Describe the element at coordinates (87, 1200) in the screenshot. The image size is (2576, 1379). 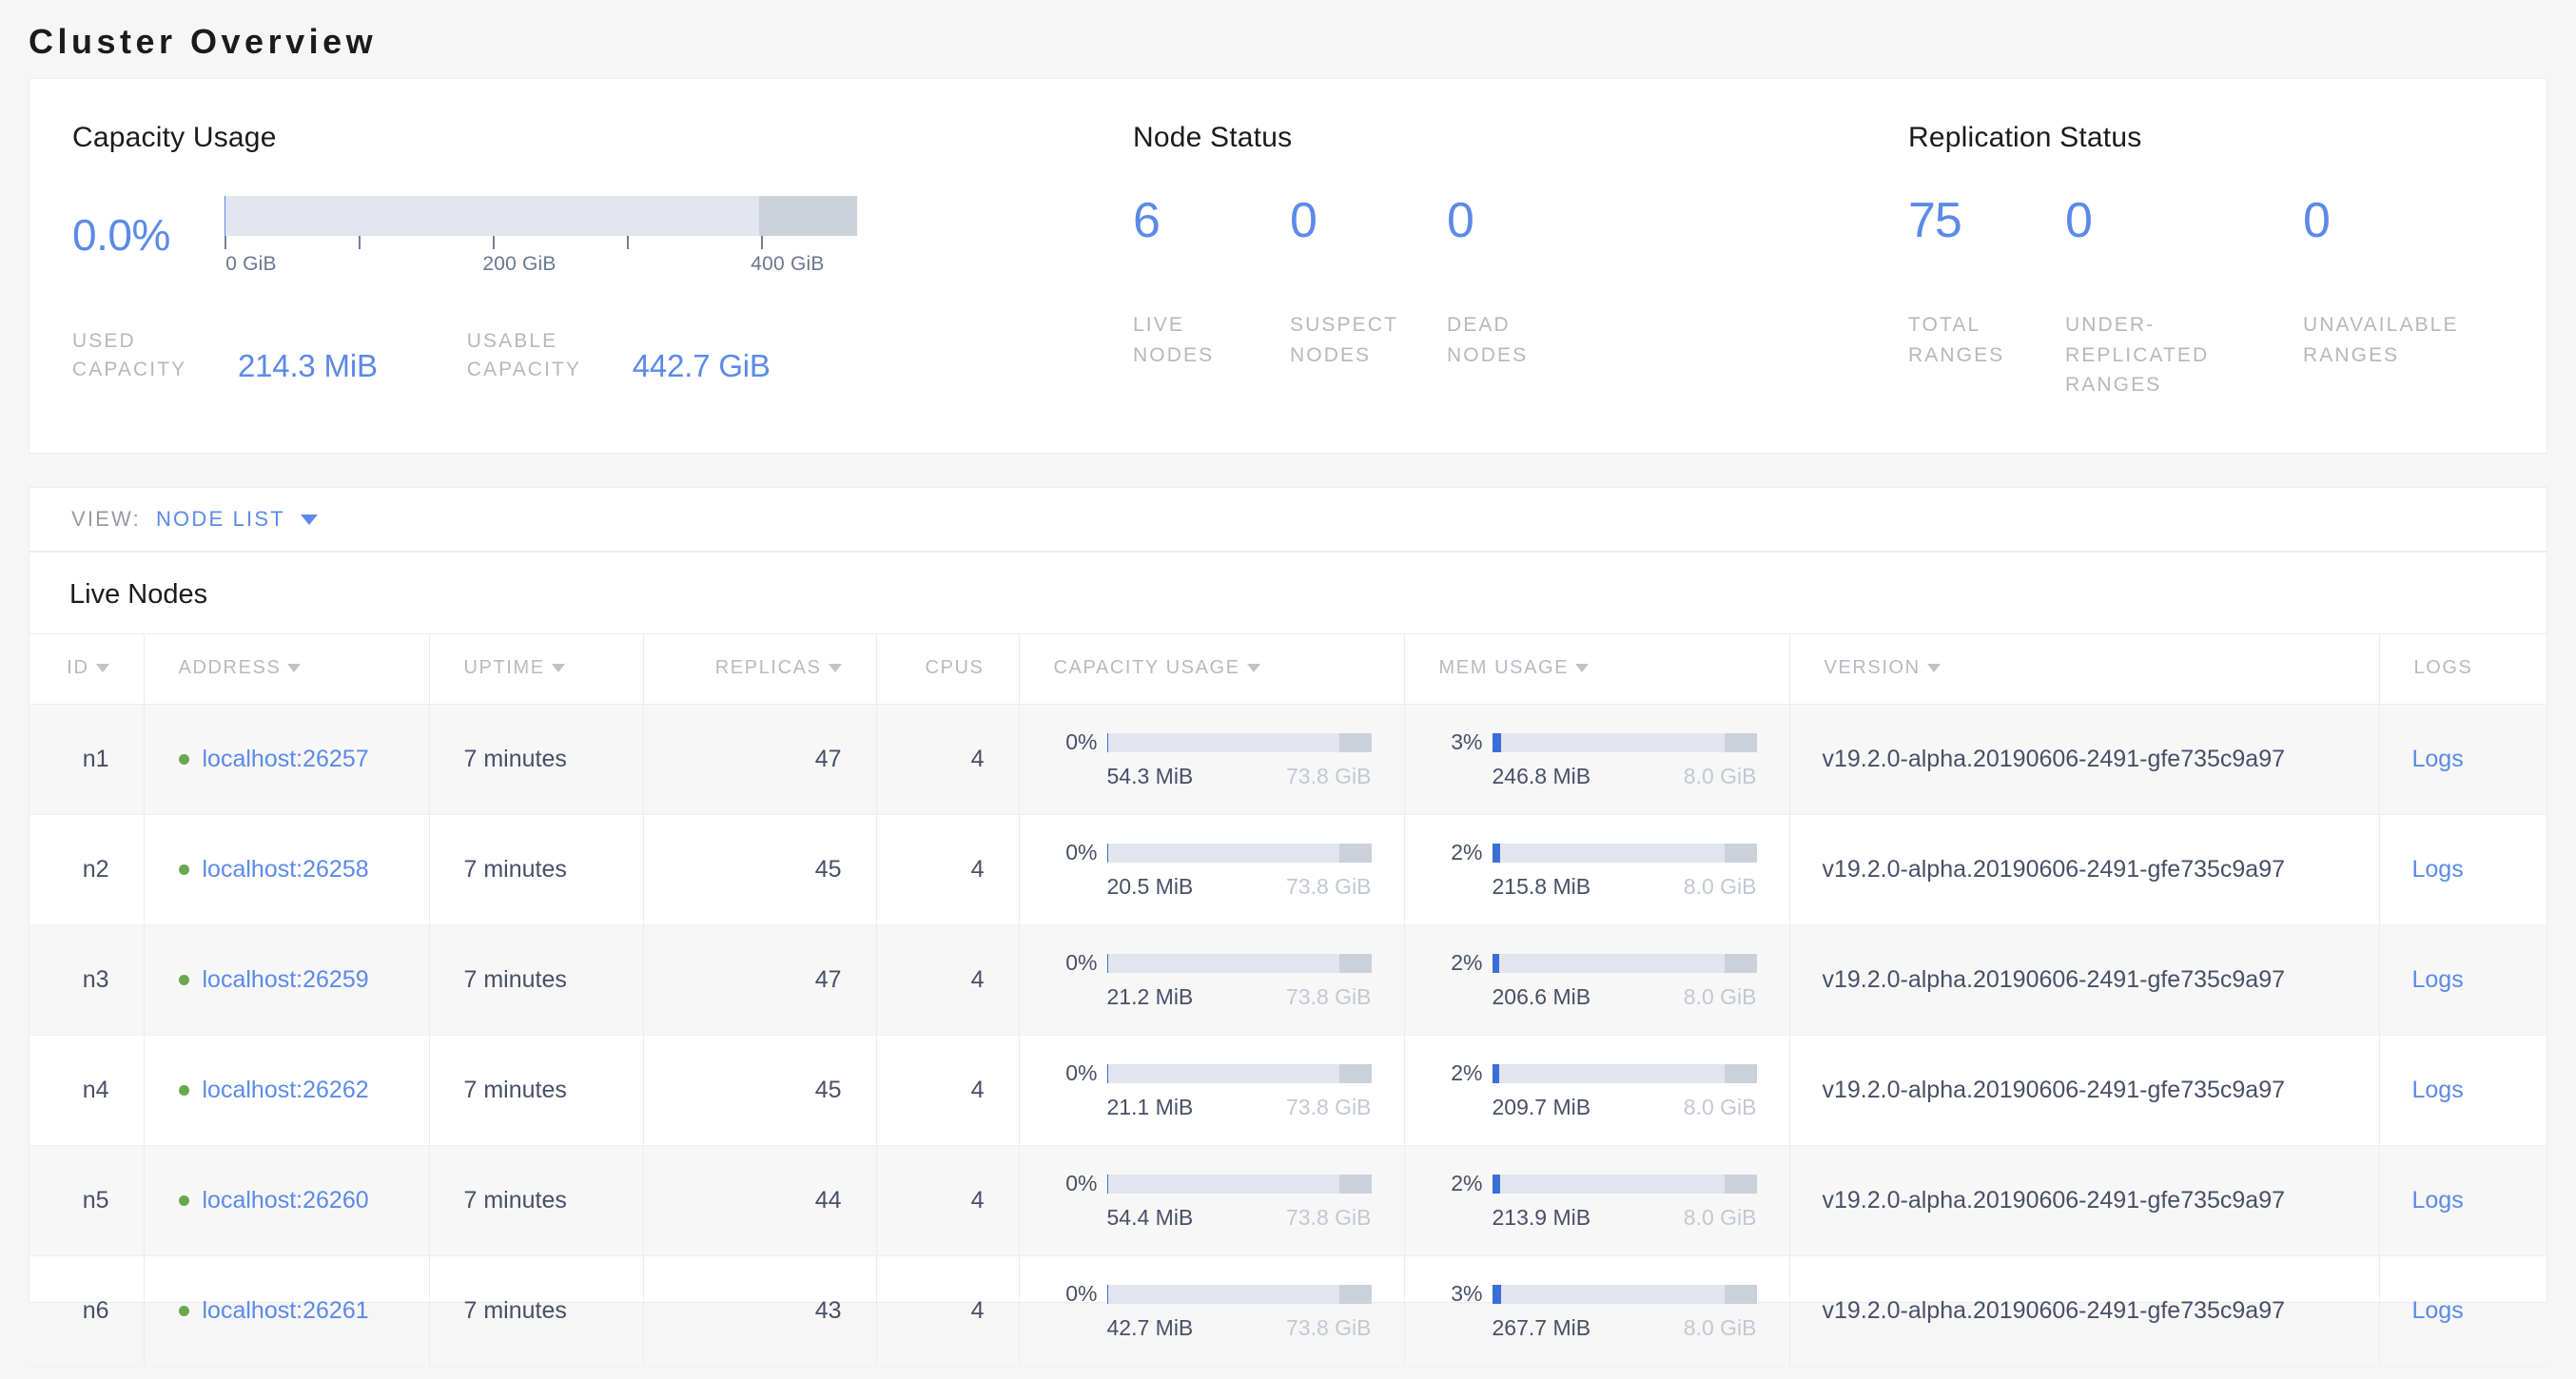
I see `node-id-cell: n5` at that location.